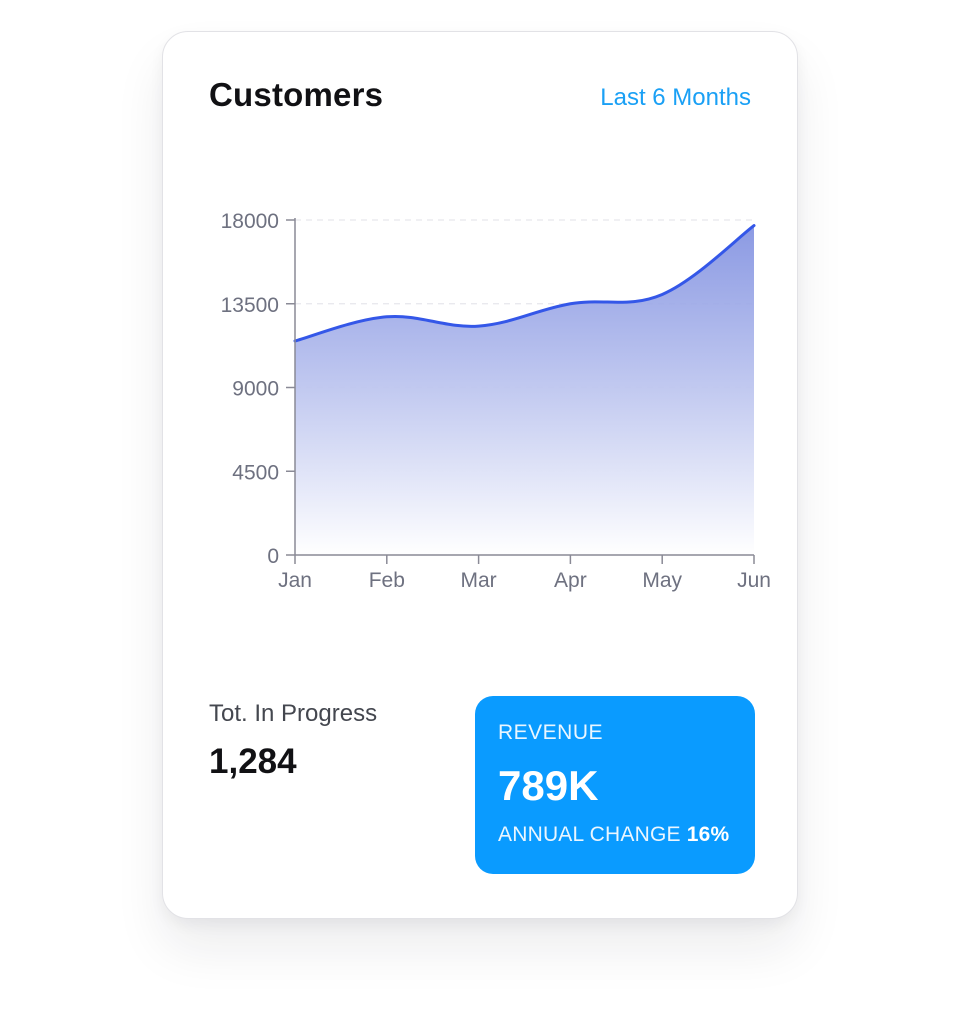  I want to click on x-tick-label: Mar, so click(479, 580).